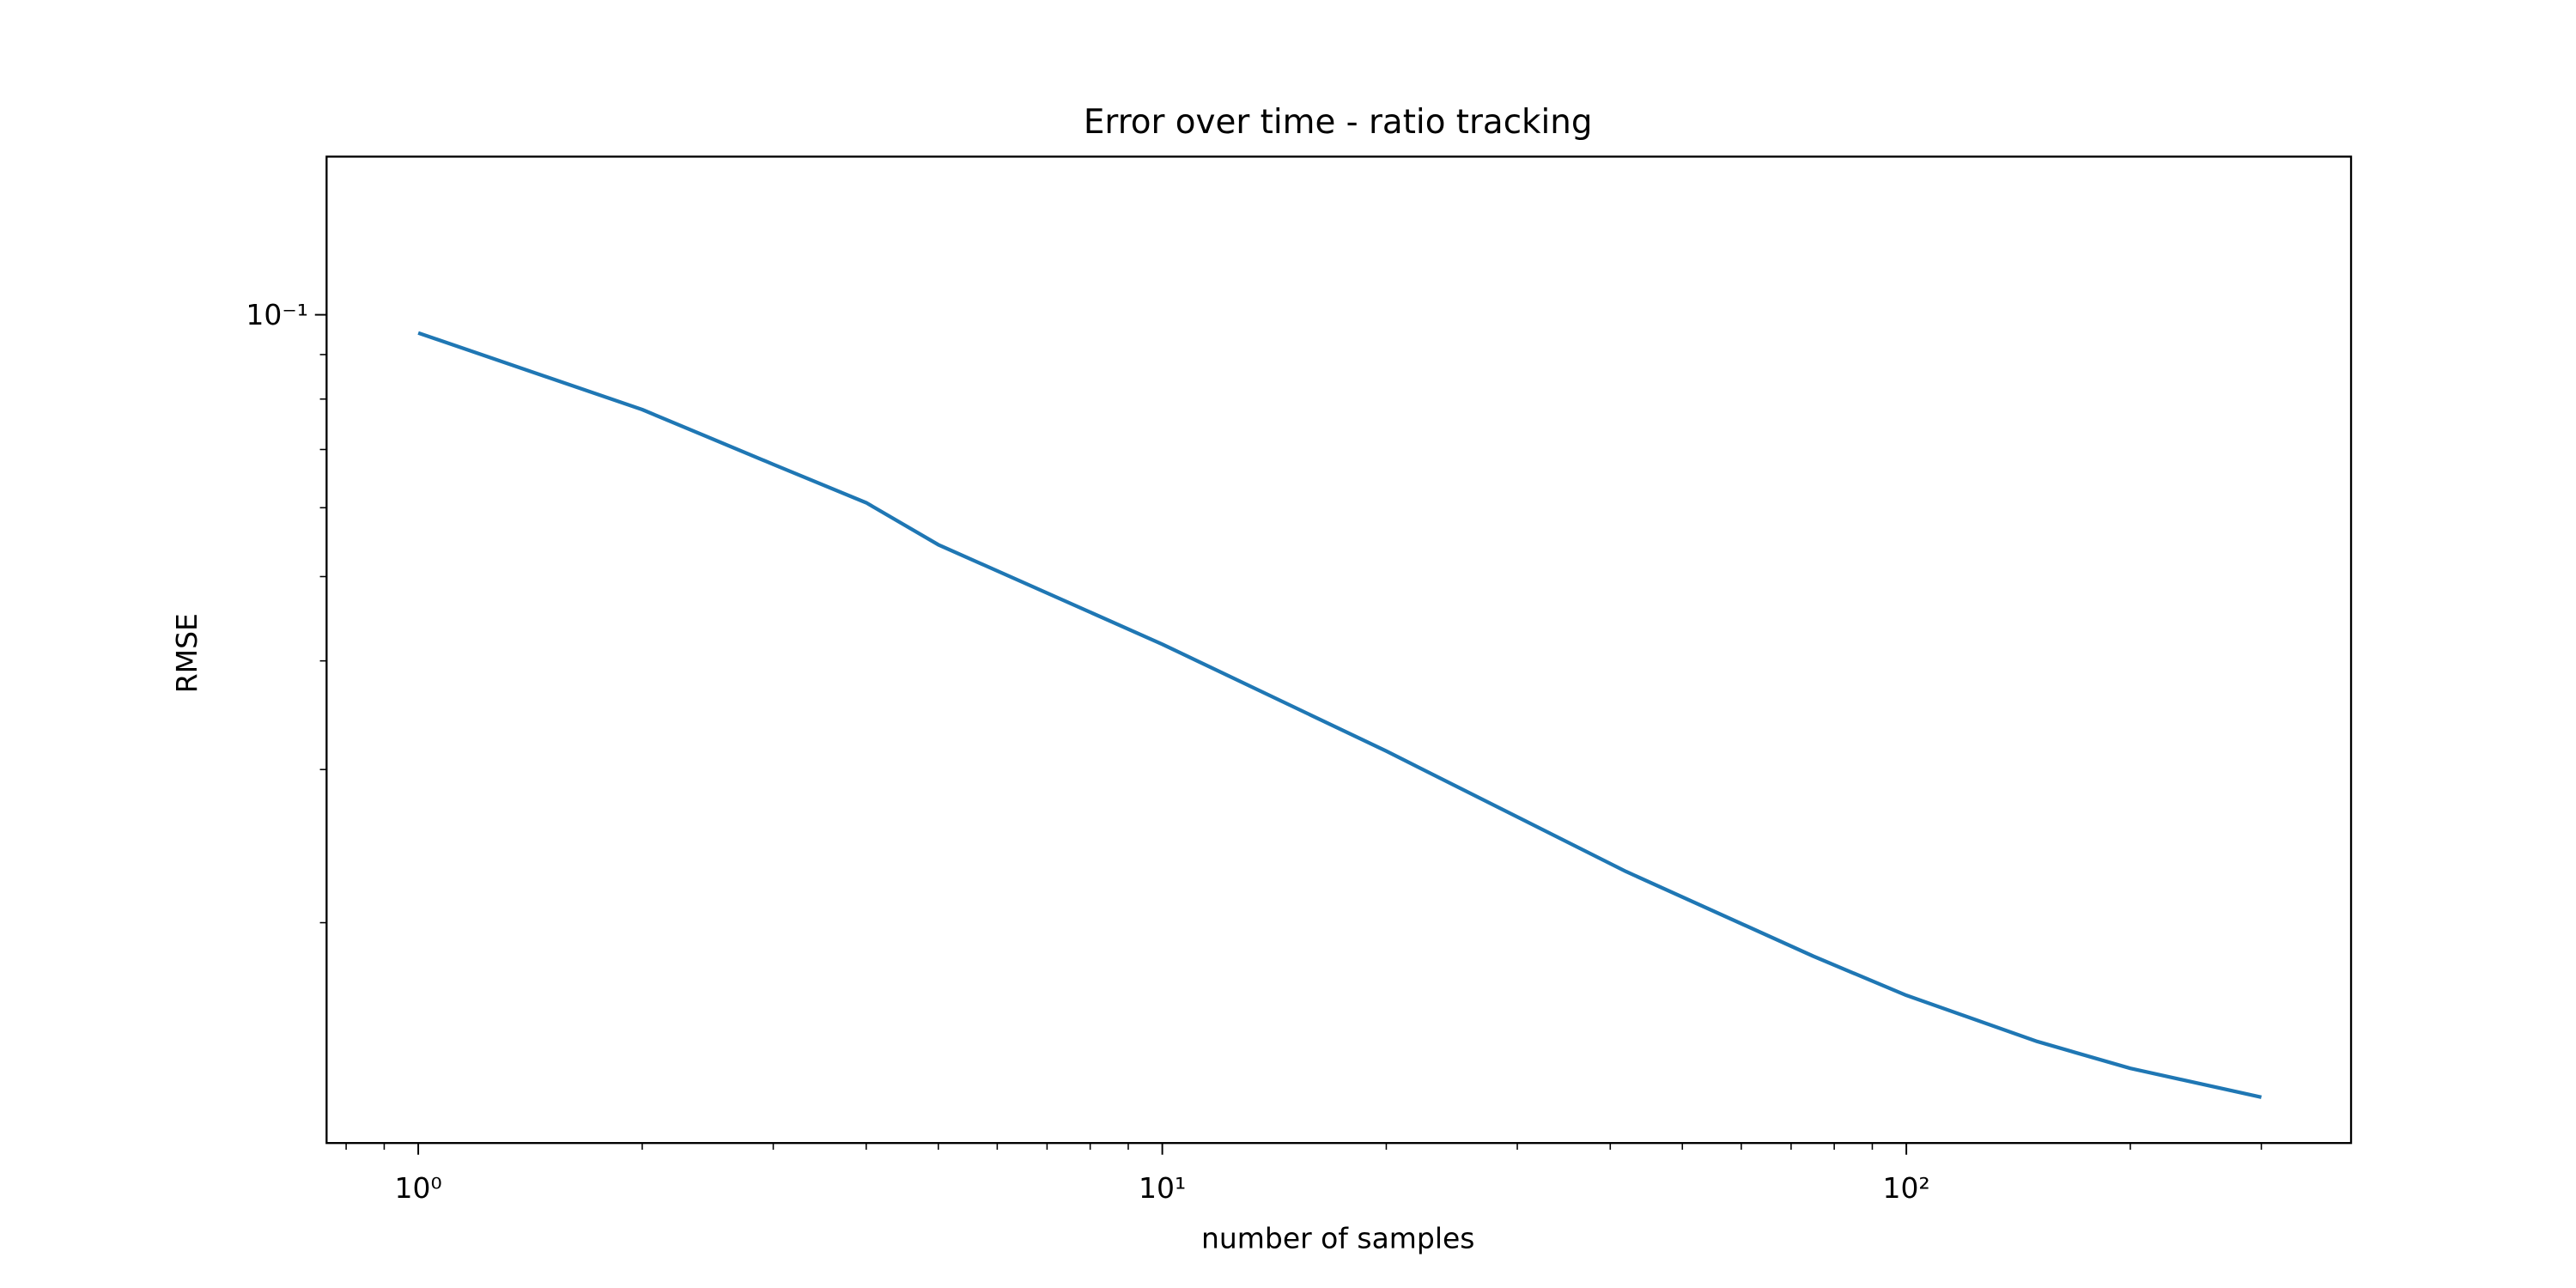 This screenshot has height=1288, width=2576. Describe the element at coordinates (1907, 1188) in the screenshot. I see `x-tick-label: 10²` at that location.